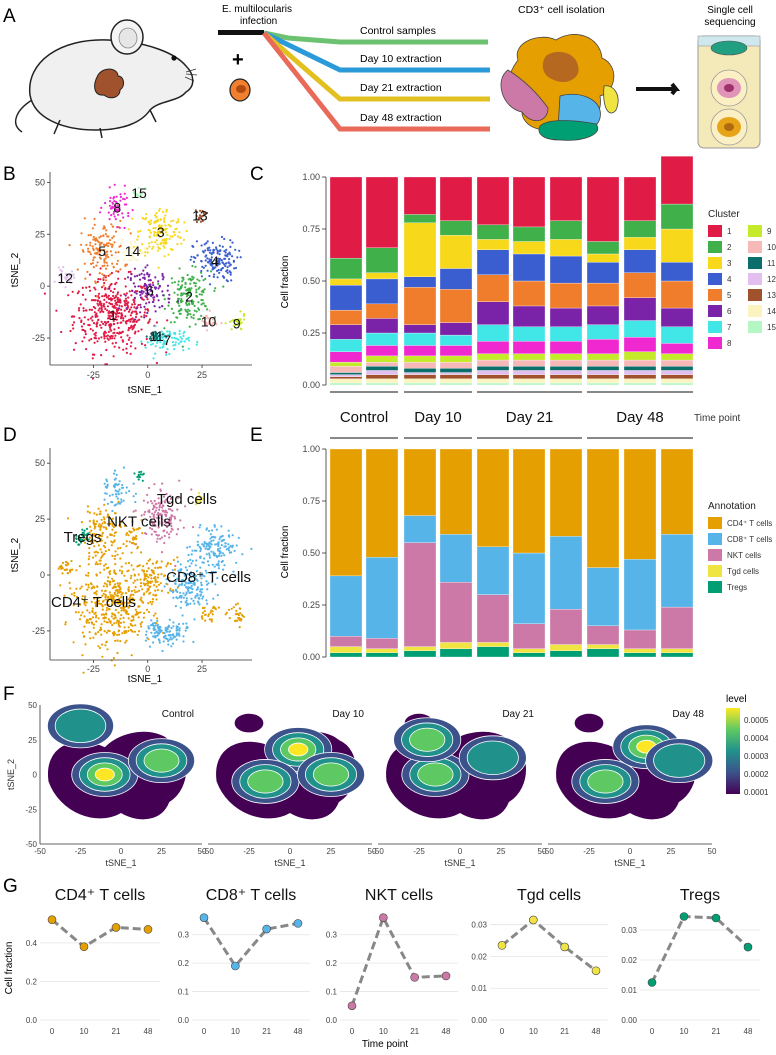 The height and width of the screenshot is (1055, 776). What do you see at coordinates (102, 251) in the screenshot?
I see `cluster-label-5: 5` at bounding box center [102, 251].